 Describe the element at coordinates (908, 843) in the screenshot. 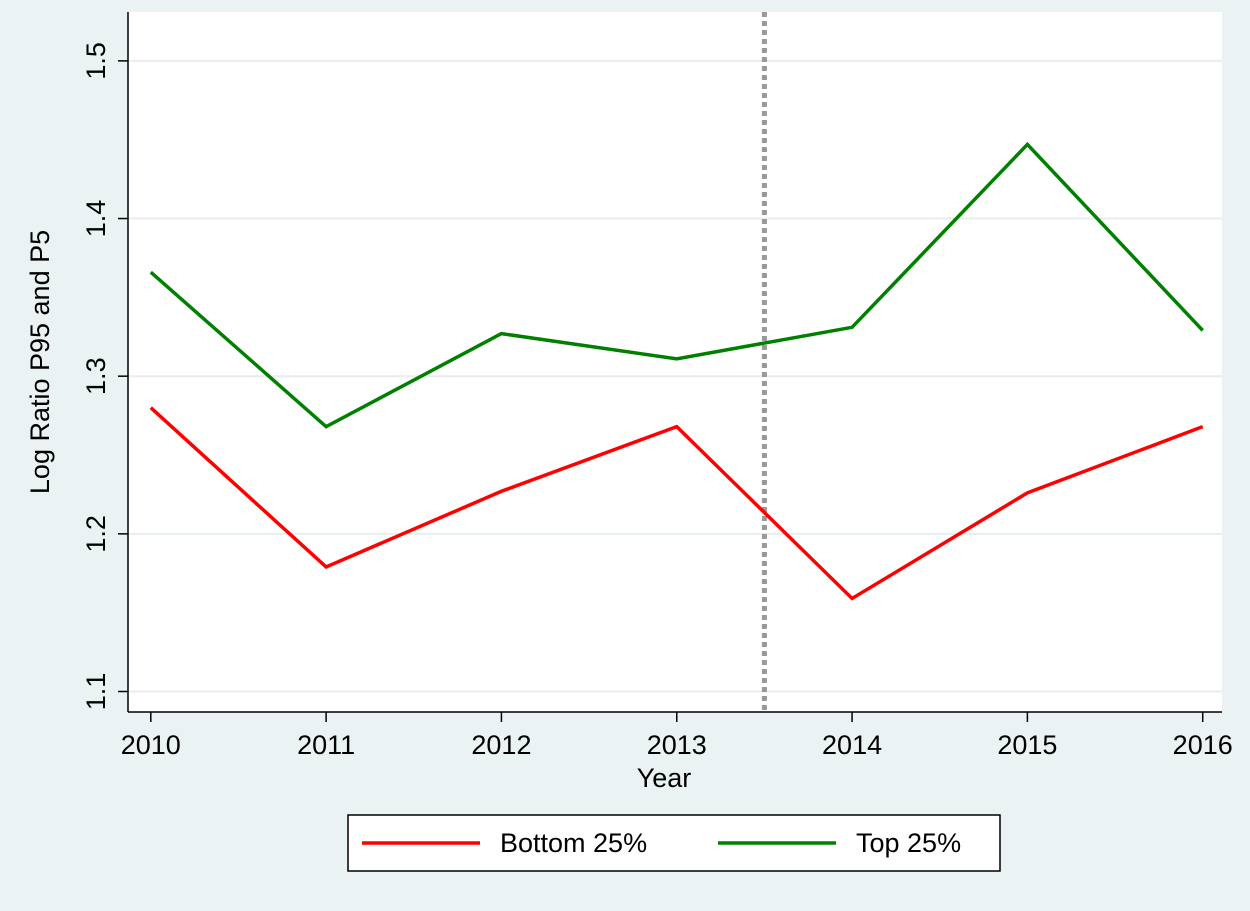

I see `legend-label: Top 25%` at that location.